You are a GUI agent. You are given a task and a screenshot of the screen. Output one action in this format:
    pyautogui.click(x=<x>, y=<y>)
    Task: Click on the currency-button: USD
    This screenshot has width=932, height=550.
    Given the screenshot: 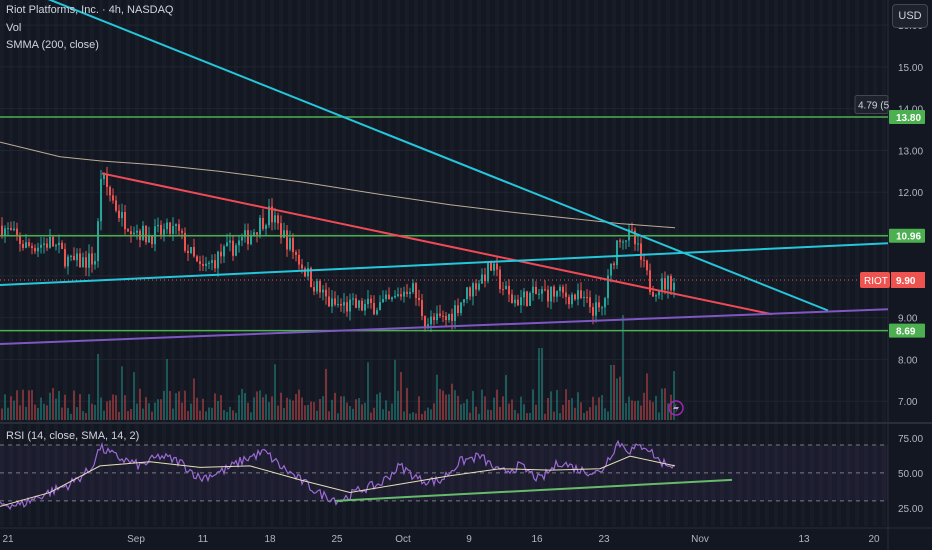 What is the action you would take?
    pyautogui.click(x=910, y=16)
    